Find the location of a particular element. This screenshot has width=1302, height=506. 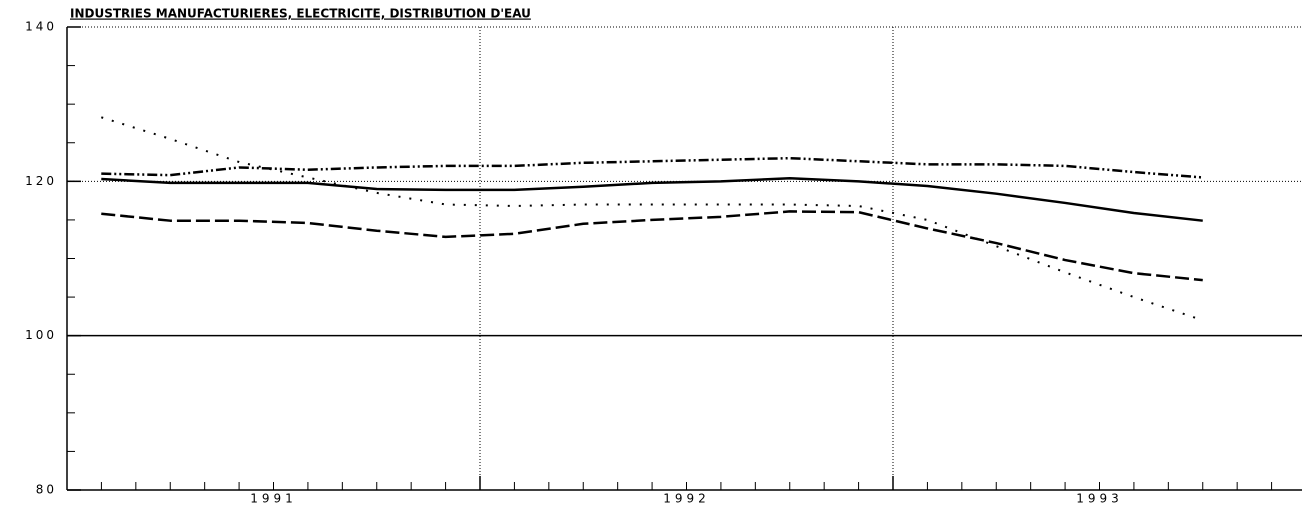

y-tick-label: 100 is located at coordinates (41, 335).